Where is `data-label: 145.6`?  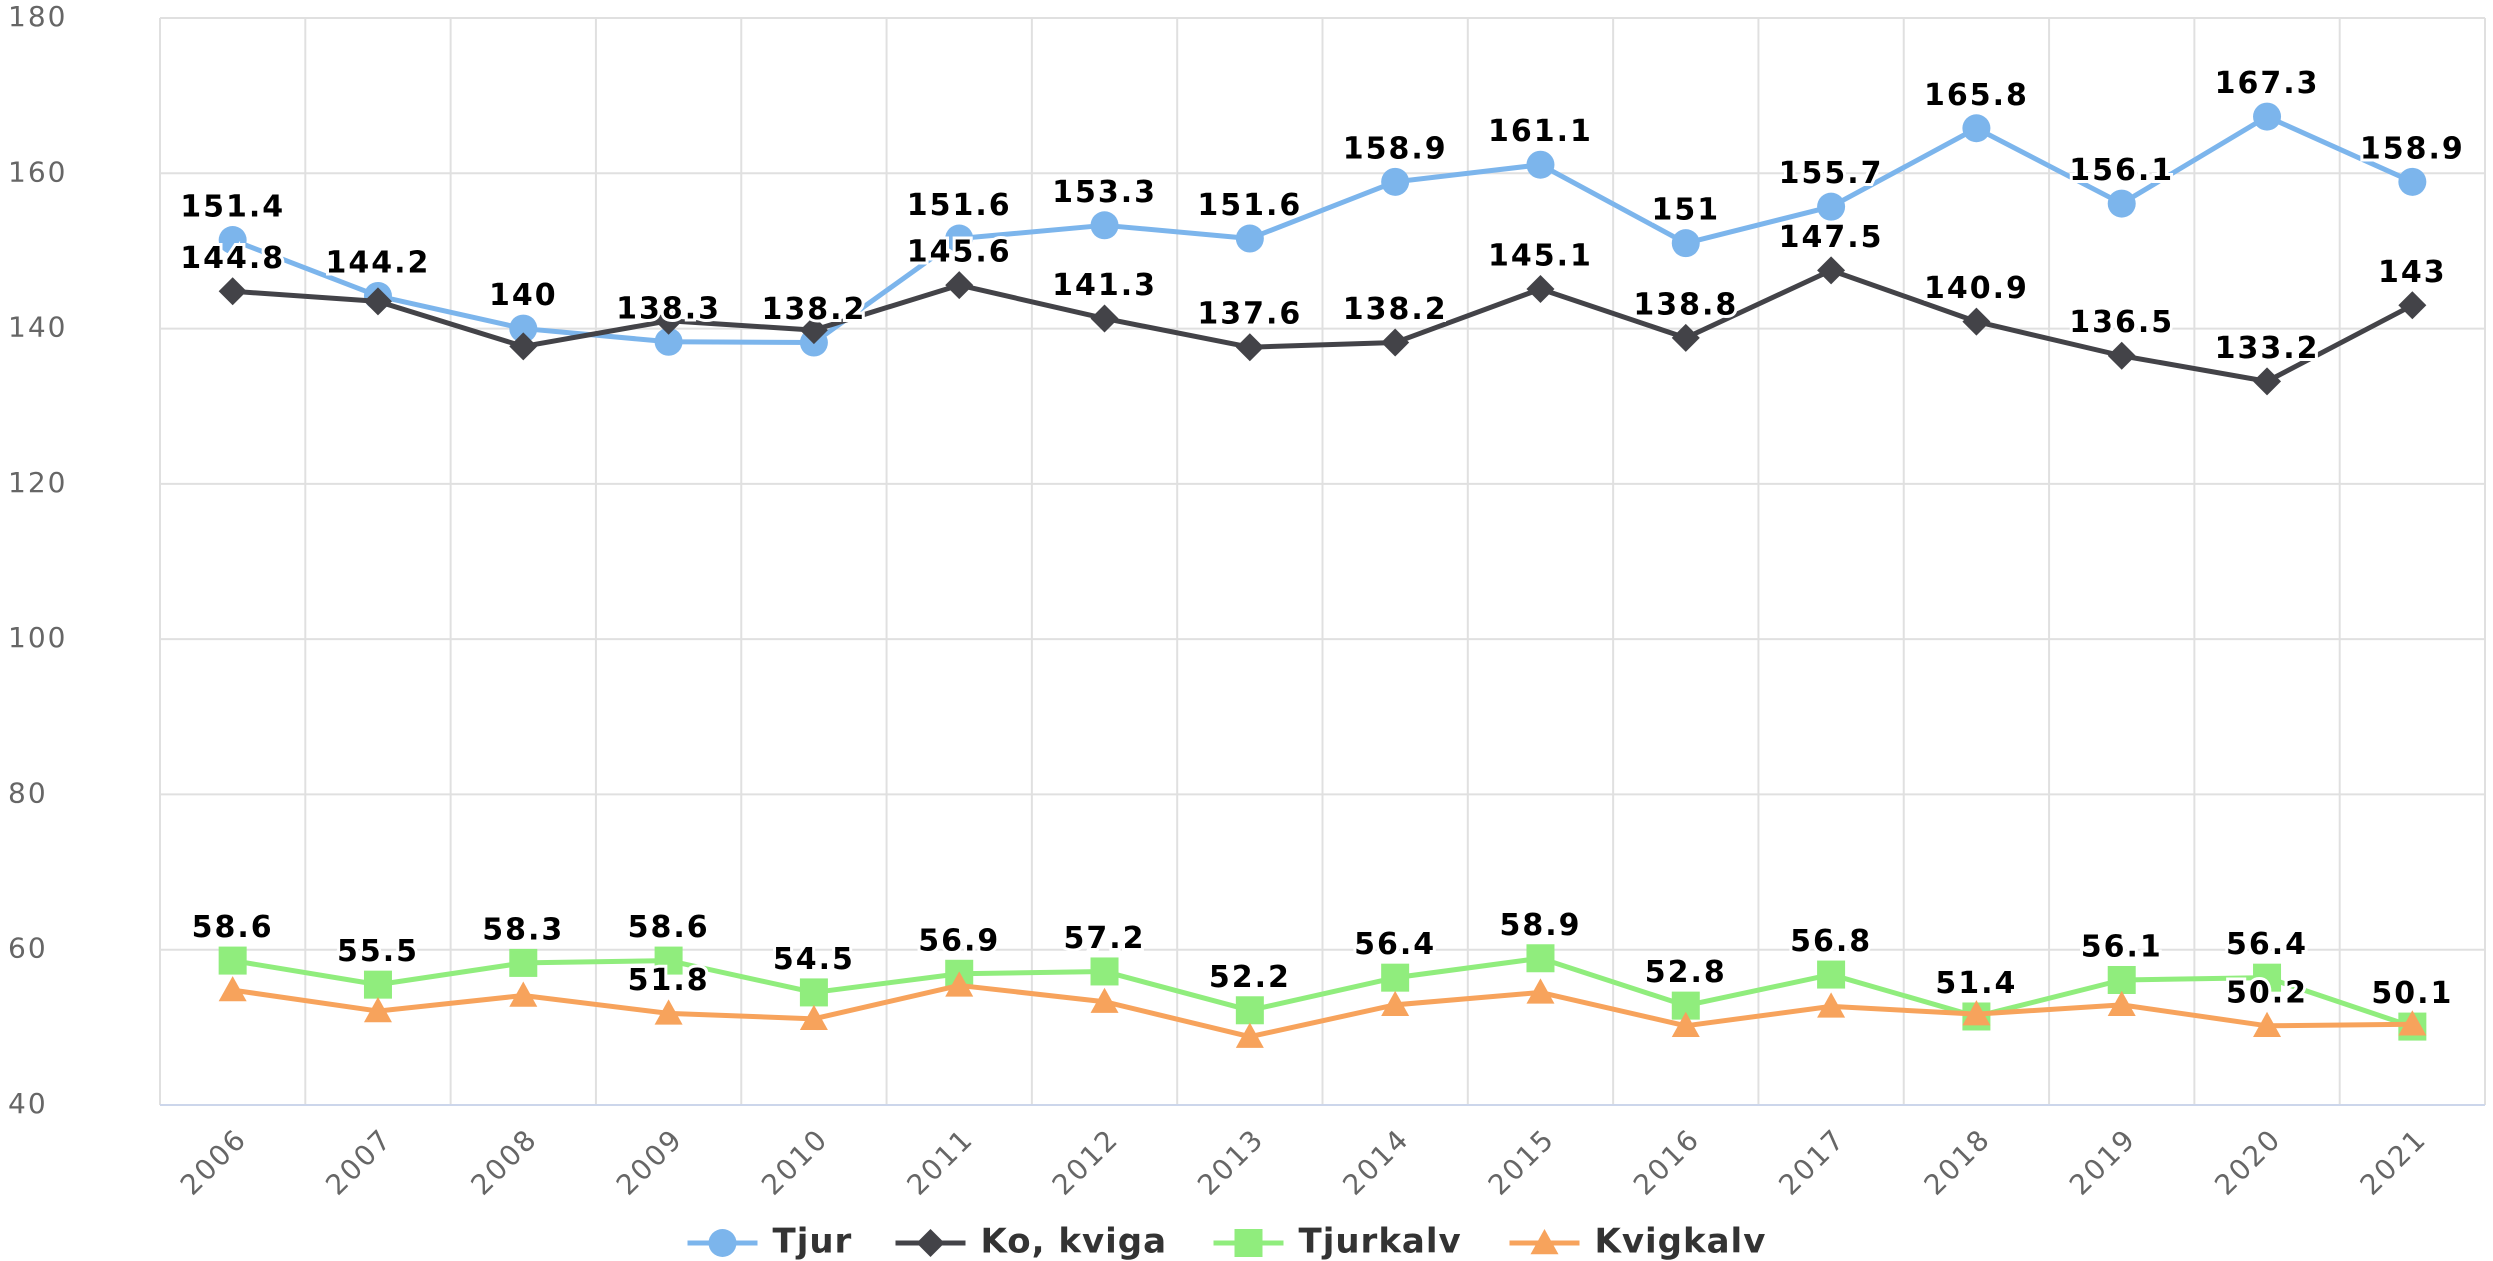
data-label: 145.6 is located at coordinates (959, 252).